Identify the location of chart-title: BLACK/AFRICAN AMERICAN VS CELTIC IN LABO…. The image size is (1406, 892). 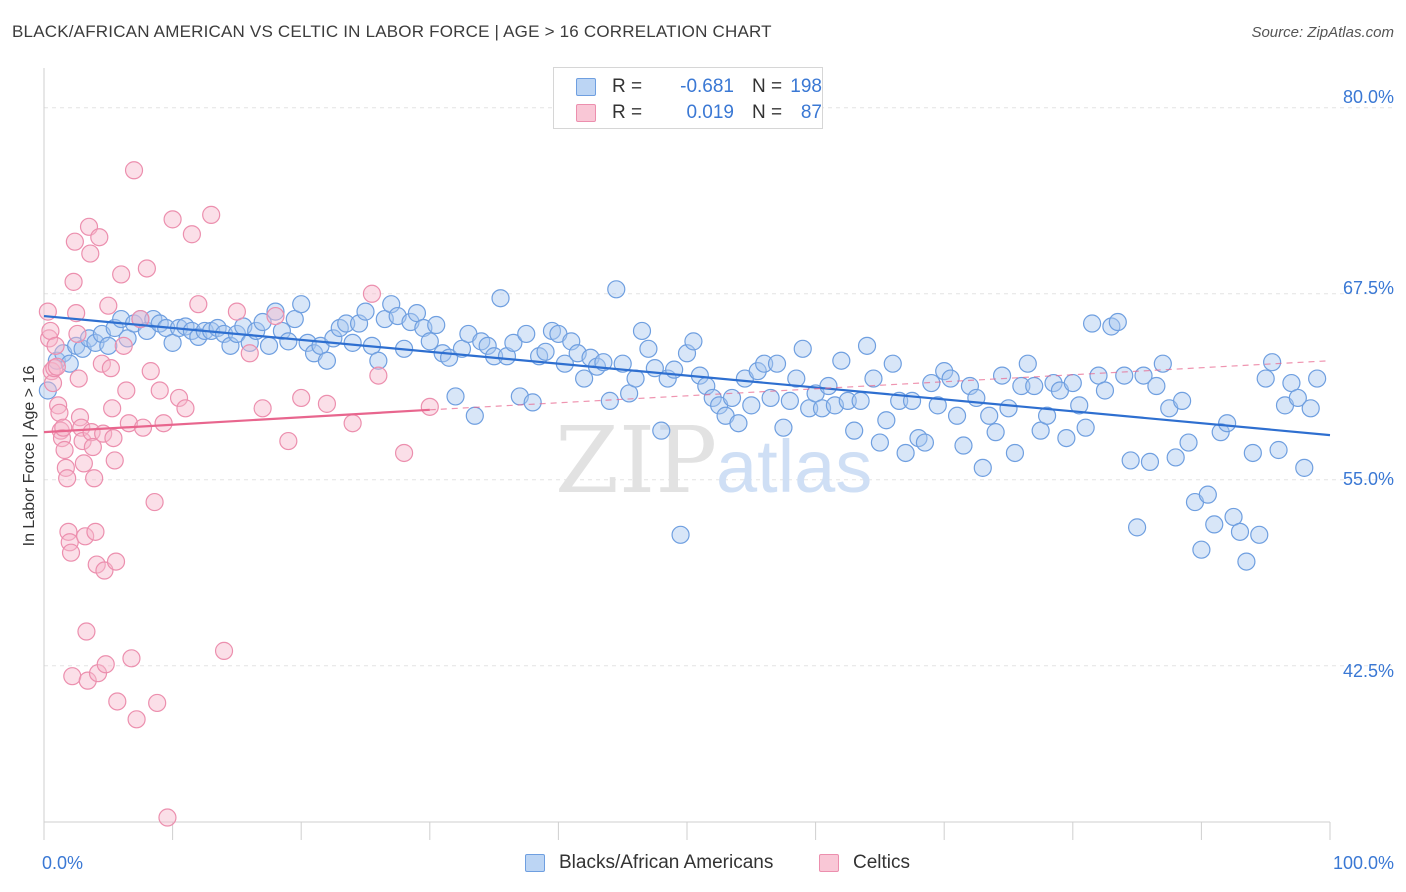
(392, 31).